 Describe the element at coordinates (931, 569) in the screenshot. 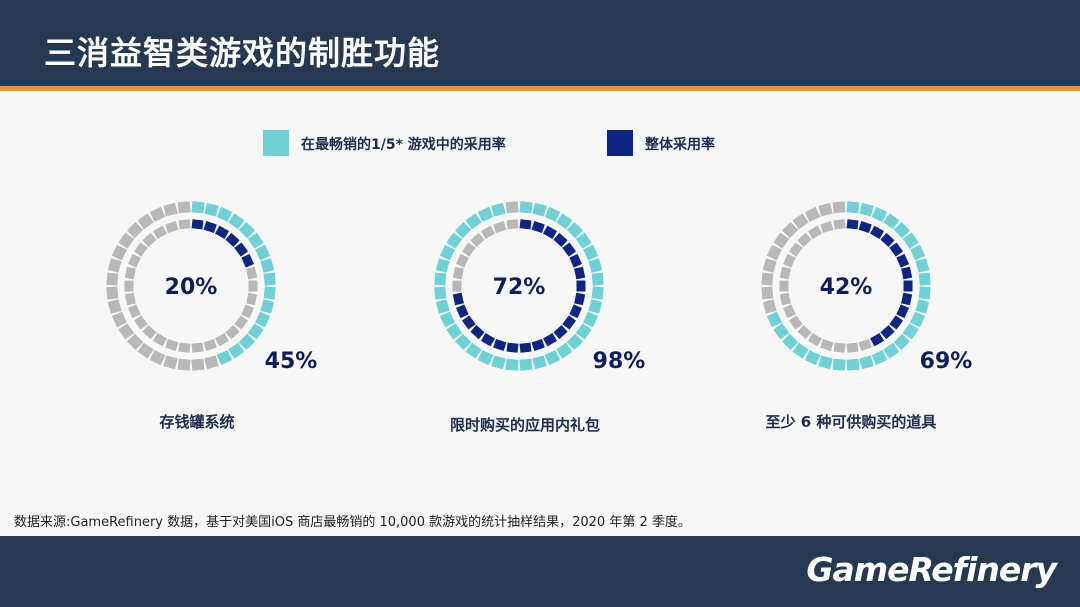

I see `gamerefinery-logo: GameRefinery` at that location.